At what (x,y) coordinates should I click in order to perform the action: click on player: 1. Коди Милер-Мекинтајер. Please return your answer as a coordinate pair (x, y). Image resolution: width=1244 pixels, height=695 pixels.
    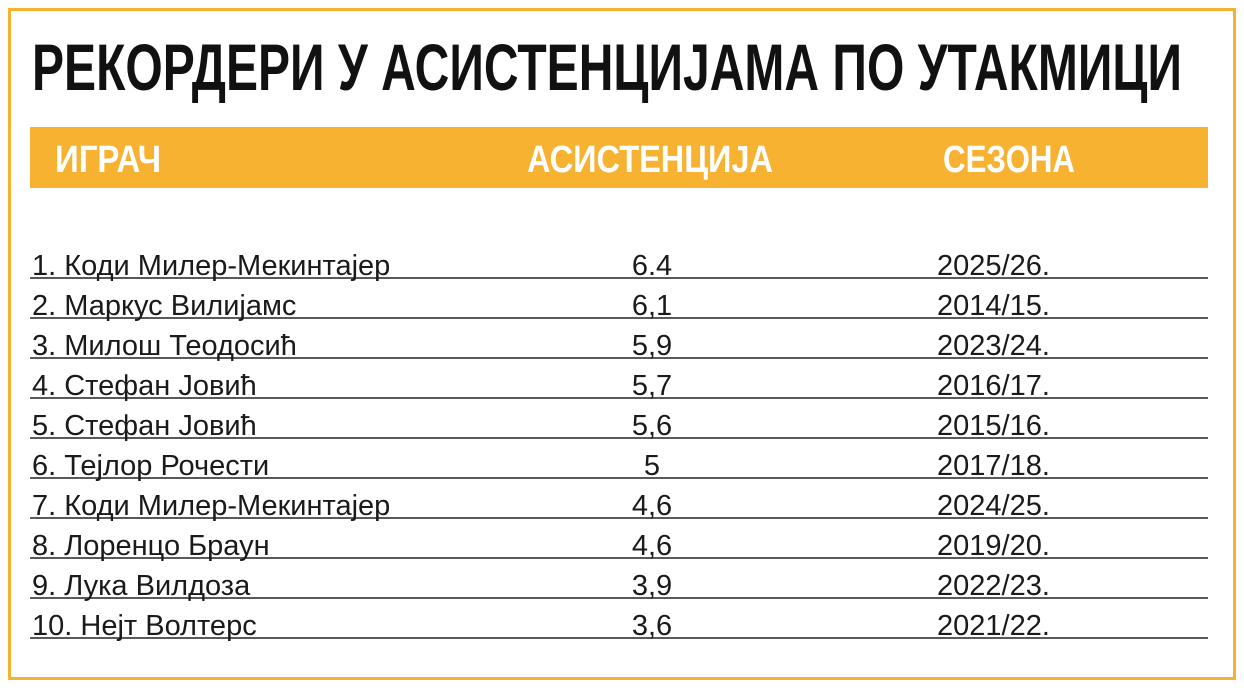
    Looking at the image, I should click on (211, 266).